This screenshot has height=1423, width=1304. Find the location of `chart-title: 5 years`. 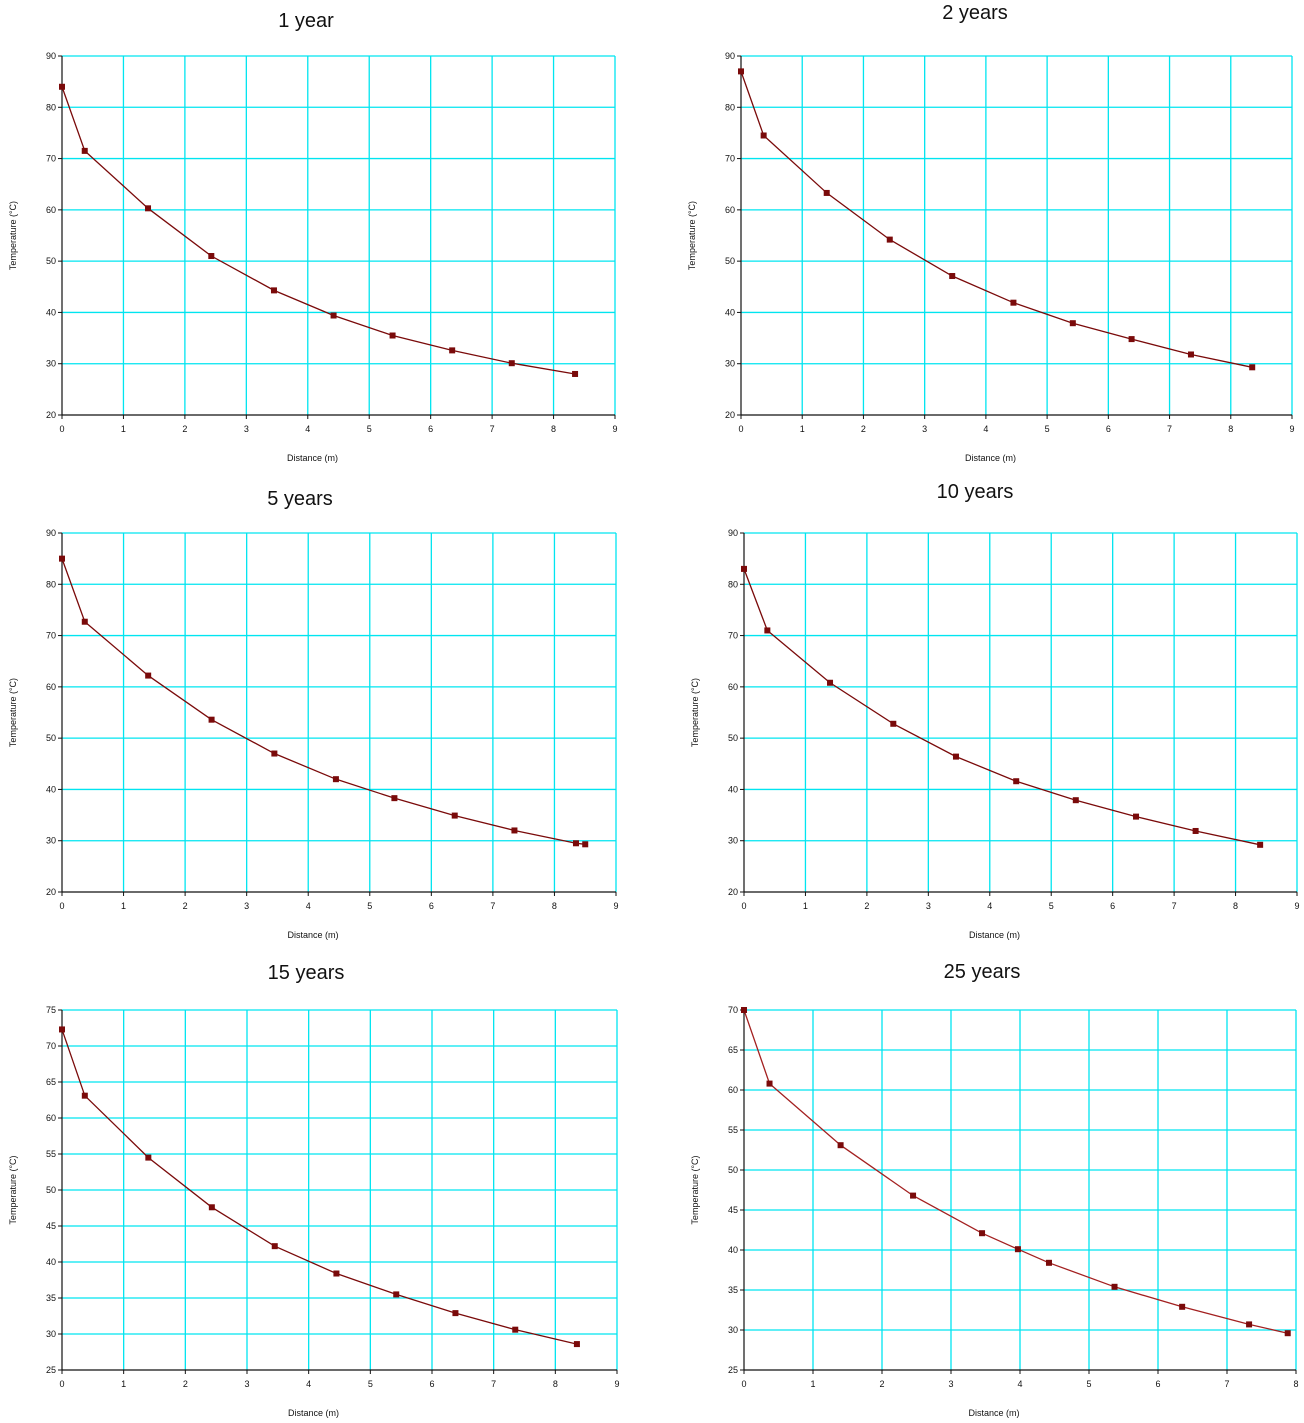

chart-title: 5 years is located at coordinates (300, 499).